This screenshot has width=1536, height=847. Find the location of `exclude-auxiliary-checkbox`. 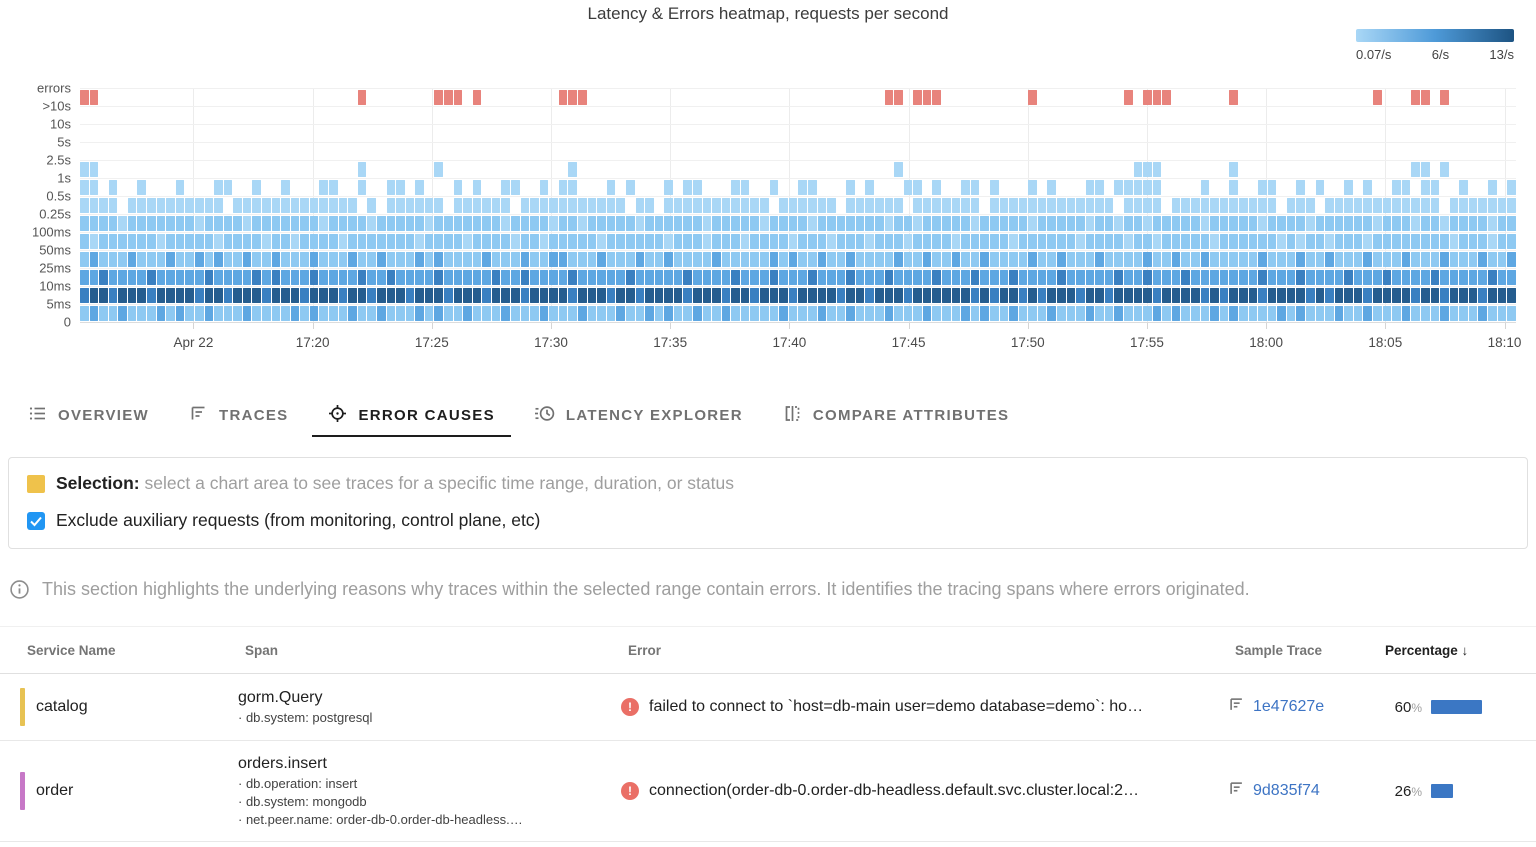

exclude-auxiliary-checkbox is located at coordinates (36, 520).